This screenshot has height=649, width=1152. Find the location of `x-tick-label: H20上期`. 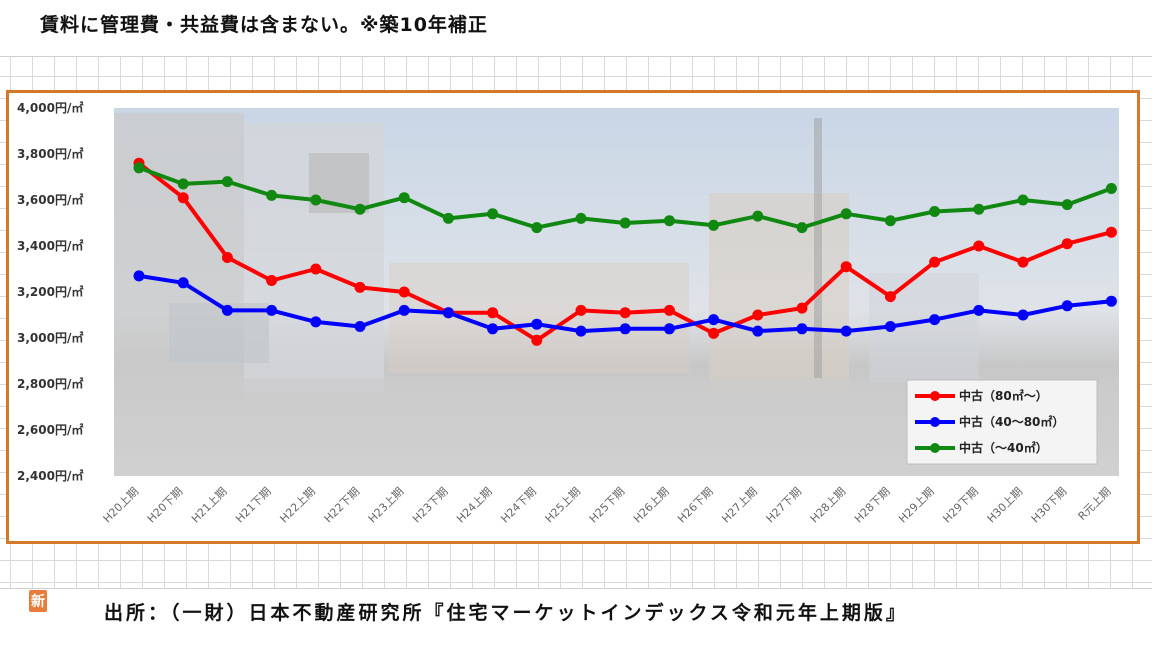

x-tick-label: H20上期 is located at coordinates (121, 505).